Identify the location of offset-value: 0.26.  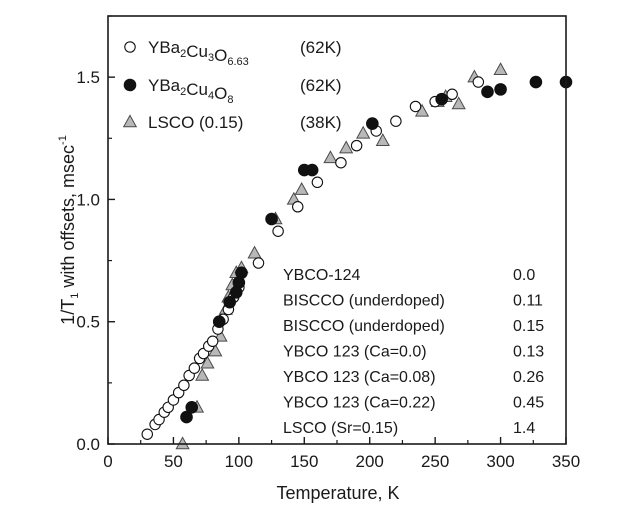
(528, 377).